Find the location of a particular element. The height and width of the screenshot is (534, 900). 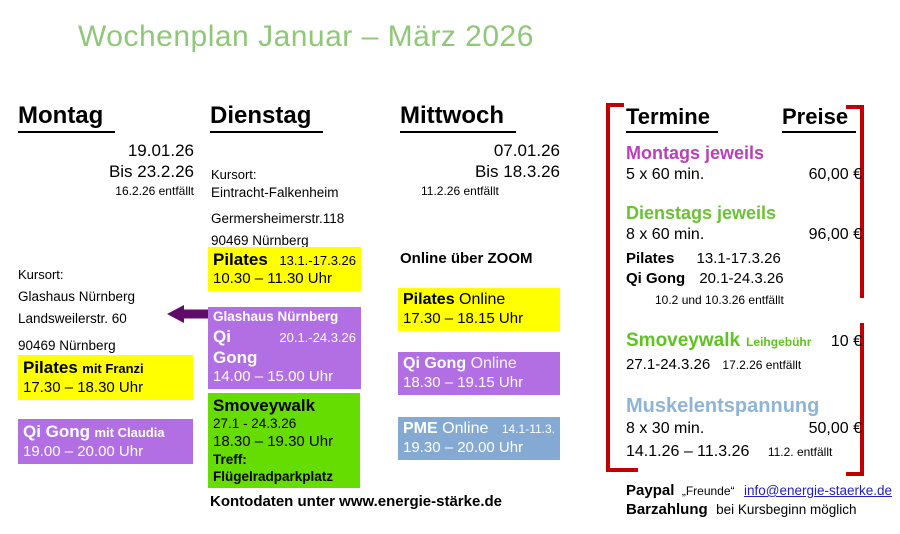

wednesday-pme-time: 19.30 – 20.00 Uhr is located at coordinates (463, 447).